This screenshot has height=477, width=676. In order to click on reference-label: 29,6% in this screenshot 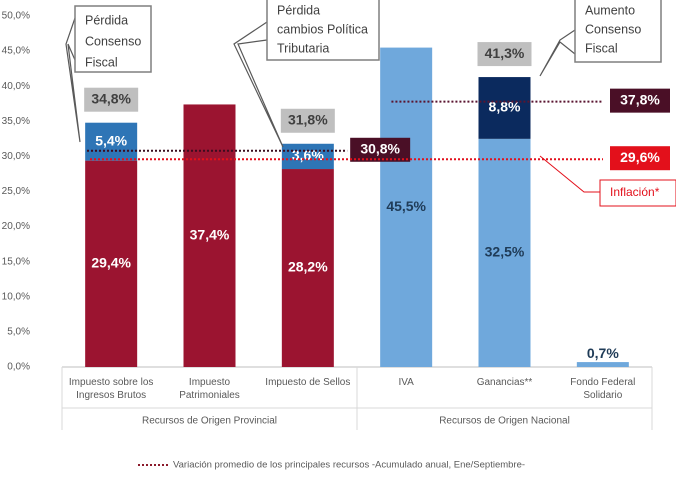, I will do `click(640, 157)`.